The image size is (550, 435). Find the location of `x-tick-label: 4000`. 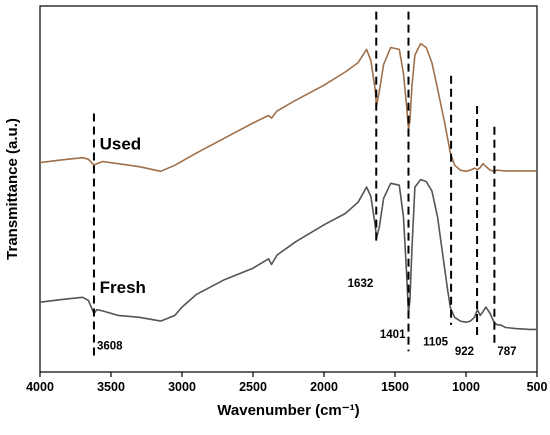

x-tick-label: 4000 is located at coordinates (40, 387).